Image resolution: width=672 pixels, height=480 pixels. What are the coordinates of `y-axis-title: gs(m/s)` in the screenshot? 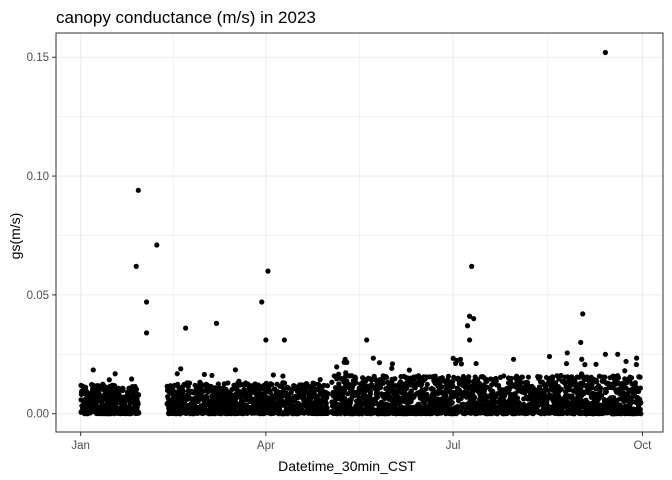 It's located at (15, 236).